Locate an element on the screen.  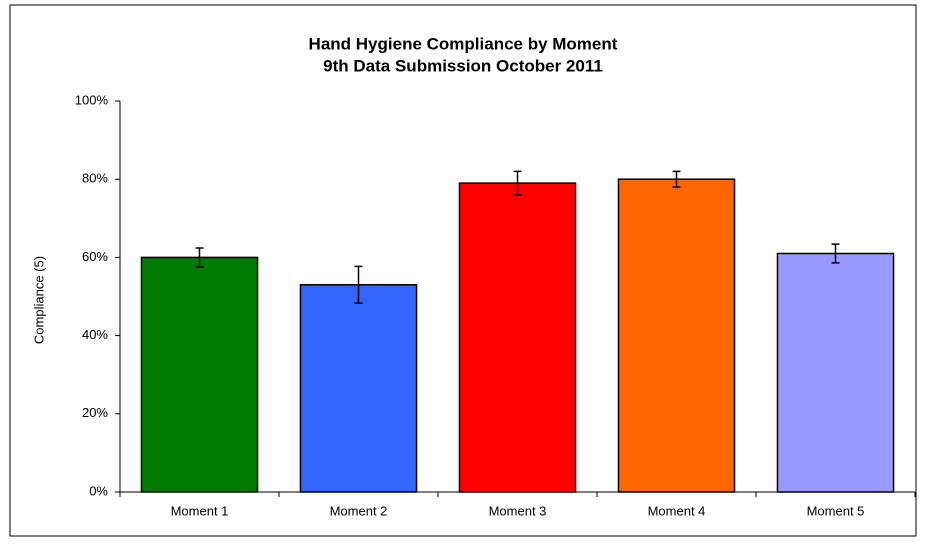
x-tick-label: Moment 2 is located at coordinates (359, 510).